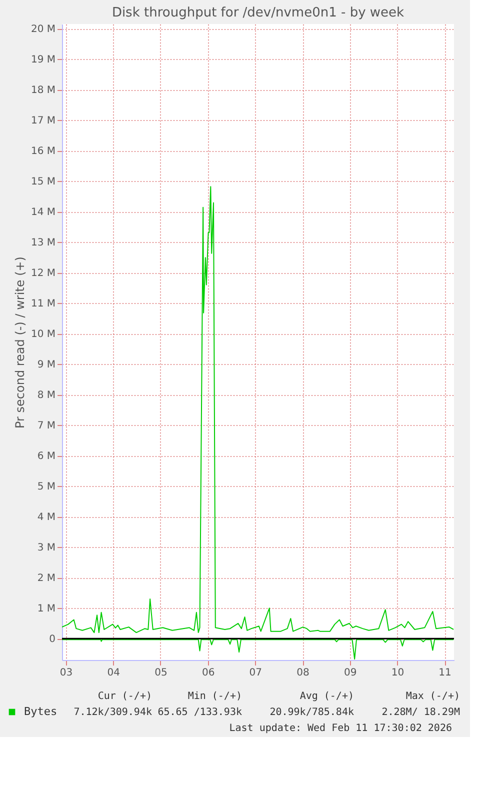 This screenshot has width=497, height=805. I want to click on legend-label: Bytes, so click(41, 711).